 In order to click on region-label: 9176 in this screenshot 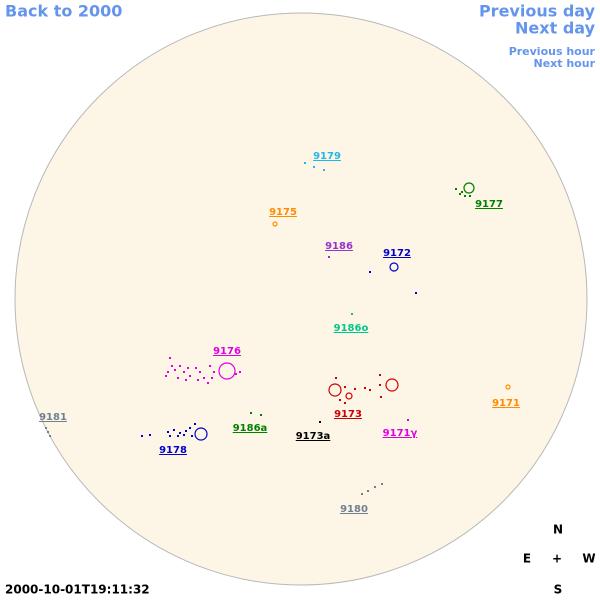, I will do `click(227, 351)`.